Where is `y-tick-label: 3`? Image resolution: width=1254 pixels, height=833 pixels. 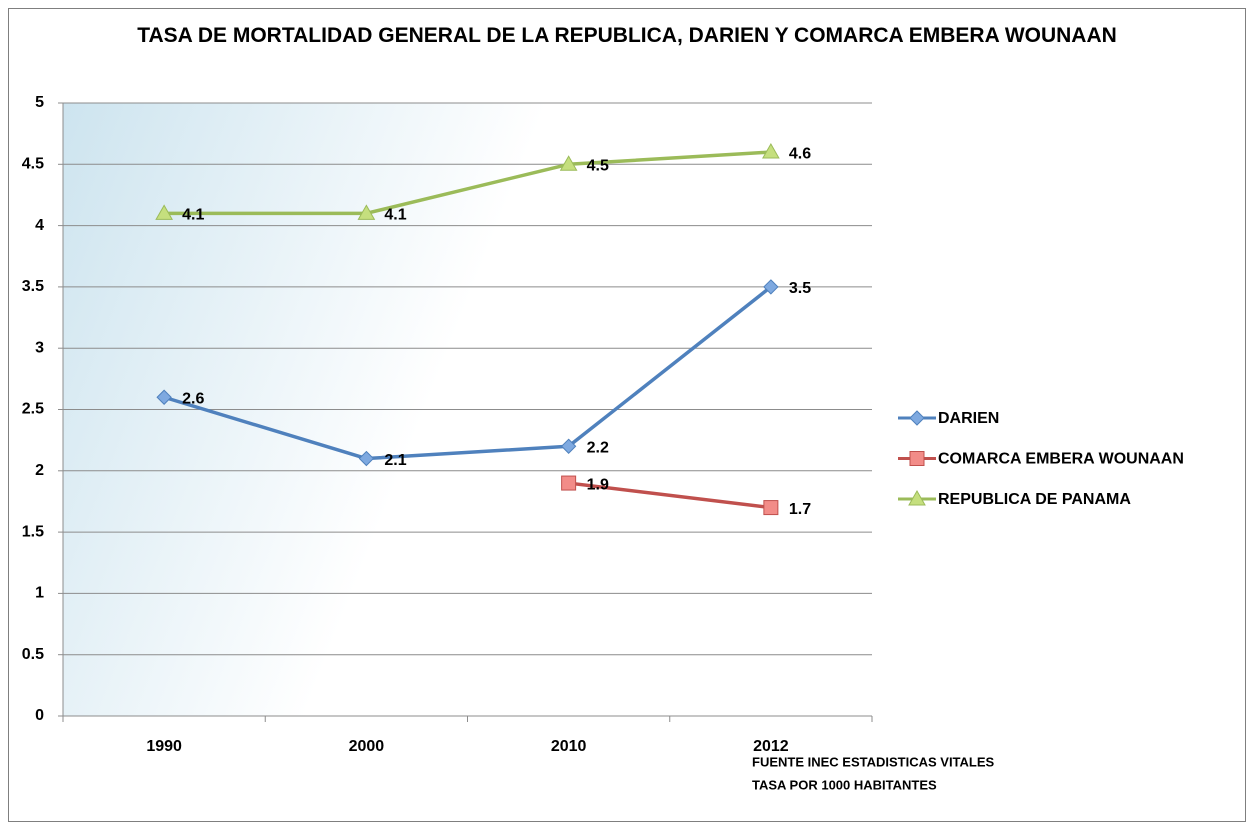
y-tick-label: 3 is located at coordinates (39, 347).